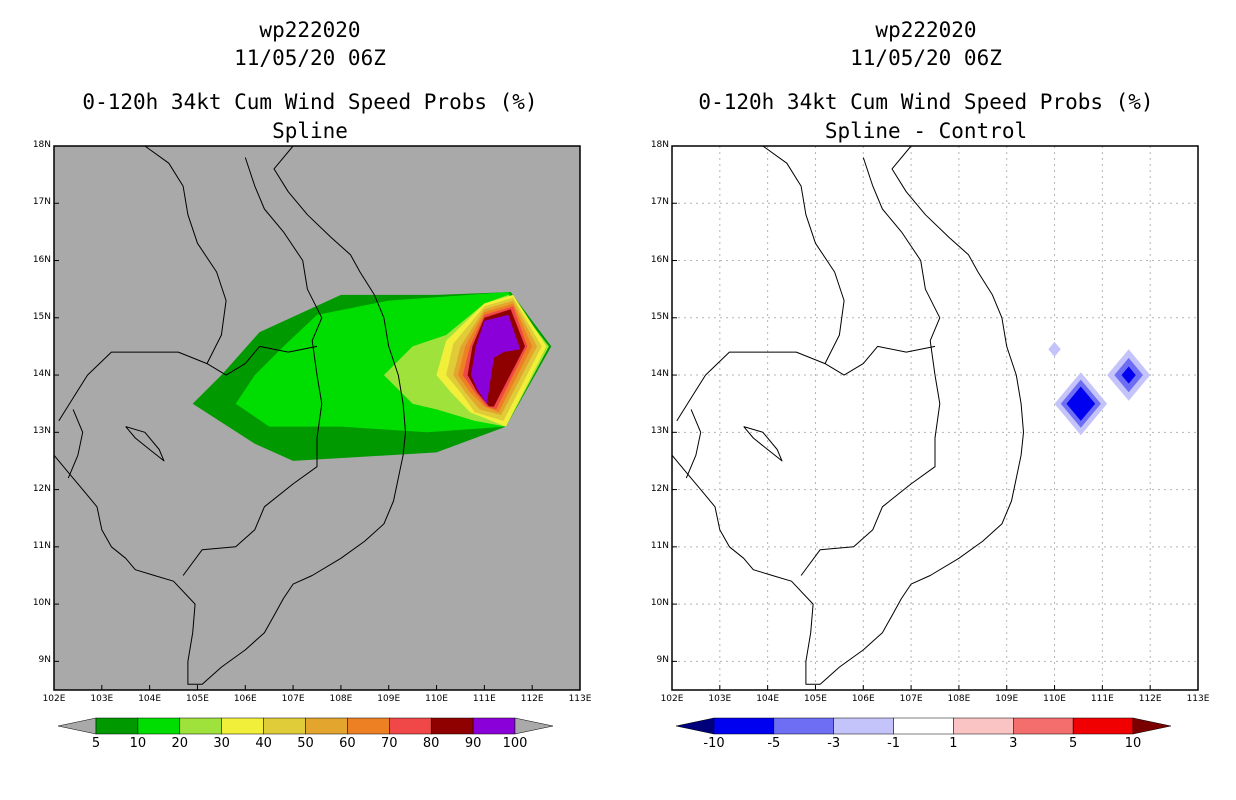 The width and height of the screenshot is (1236, 800). I want to click on left-x-tick-label: 102E, so click(54, 699).